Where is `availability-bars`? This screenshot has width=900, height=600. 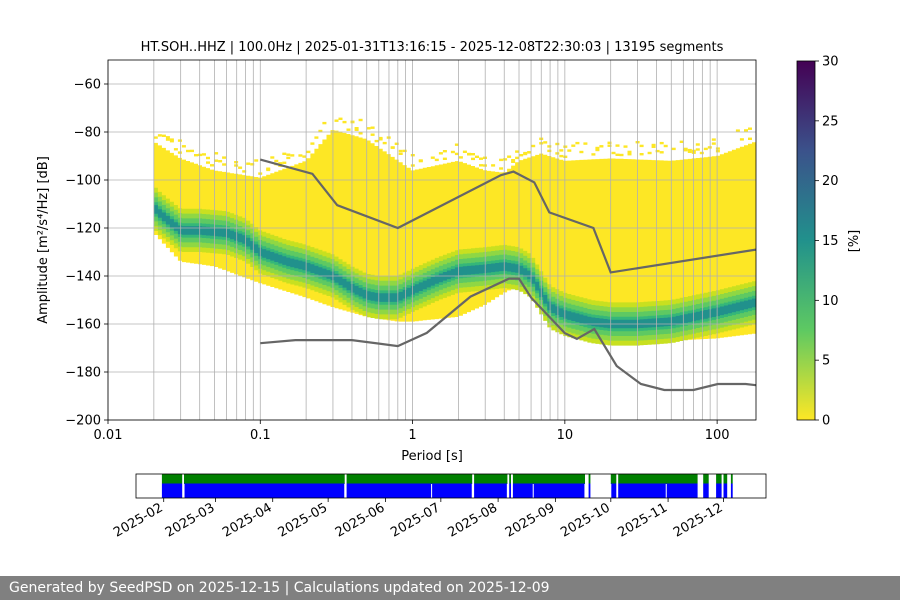
availability-bars is located at coordinates (447, 486).